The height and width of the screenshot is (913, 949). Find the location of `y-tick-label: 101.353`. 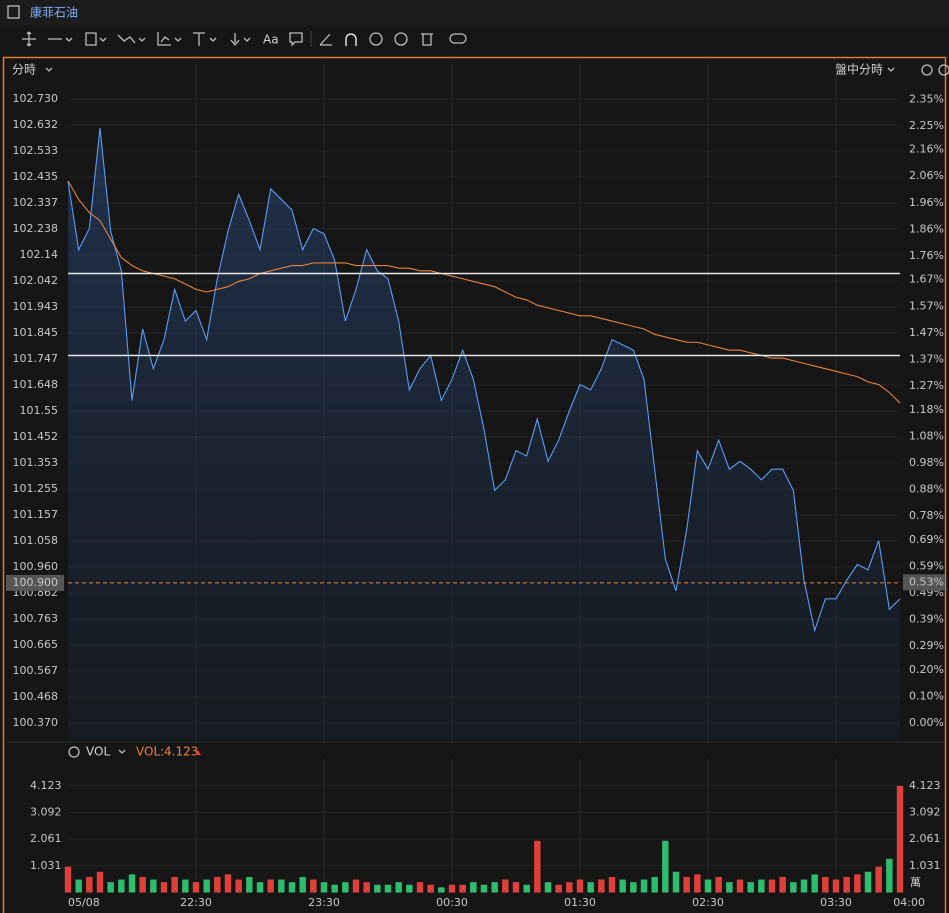

y-tick-label: 101.353 is located at coordinates (36, 462).